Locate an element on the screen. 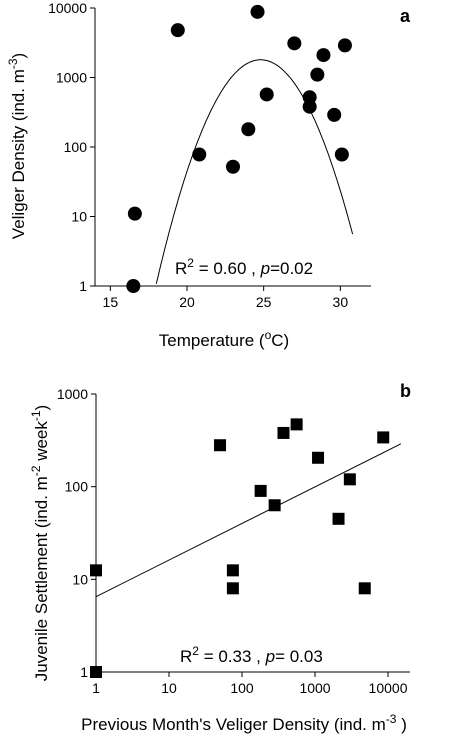 The width and height of the screenshot is (474, 741). panel-a-r2-annotation: R2 = 0.60 , p=0.02 is located at coordinates (244, 267).